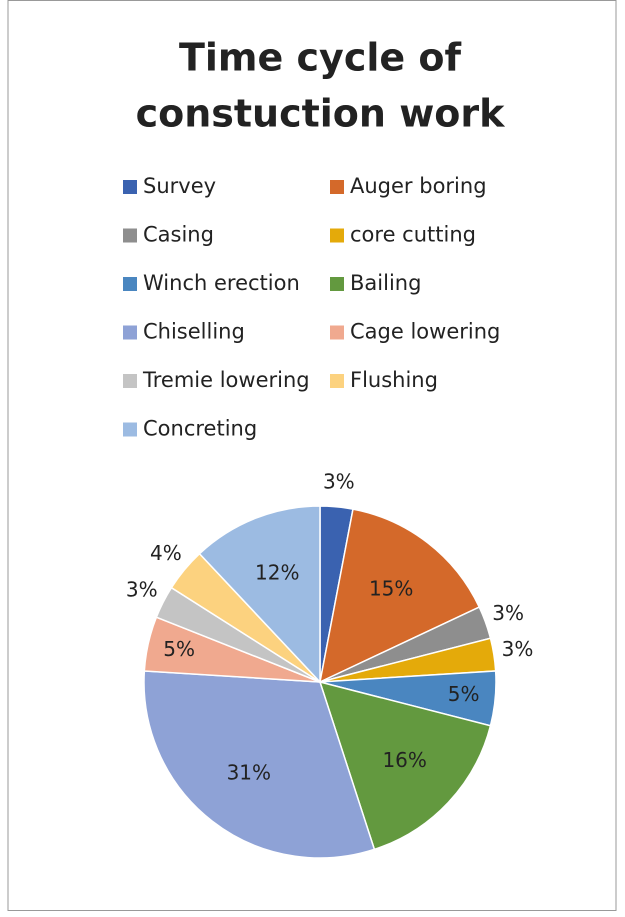  What do you see at coordinates (321, 114) in the screenshot?
I see `chart-title: constuction work` at bounding box center [321, 114].